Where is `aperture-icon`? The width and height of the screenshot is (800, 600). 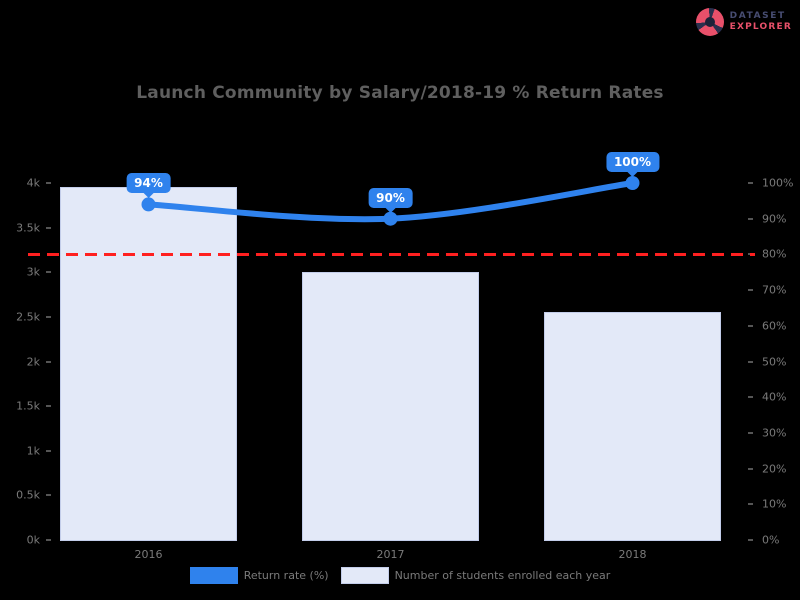
aperture-icon is located at coordinates (709, 22).